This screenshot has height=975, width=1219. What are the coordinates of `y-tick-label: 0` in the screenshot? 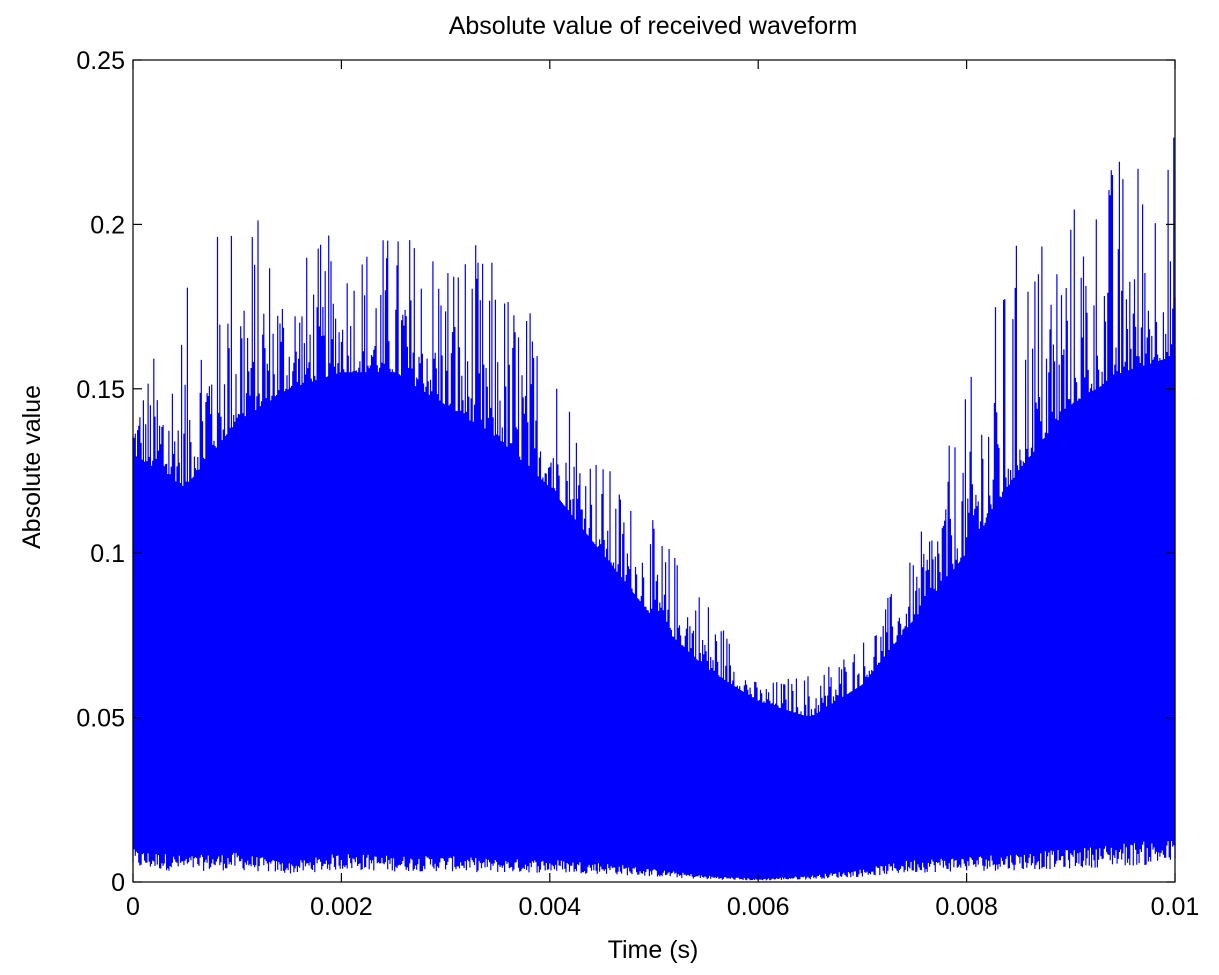 It's located at (118, 883).